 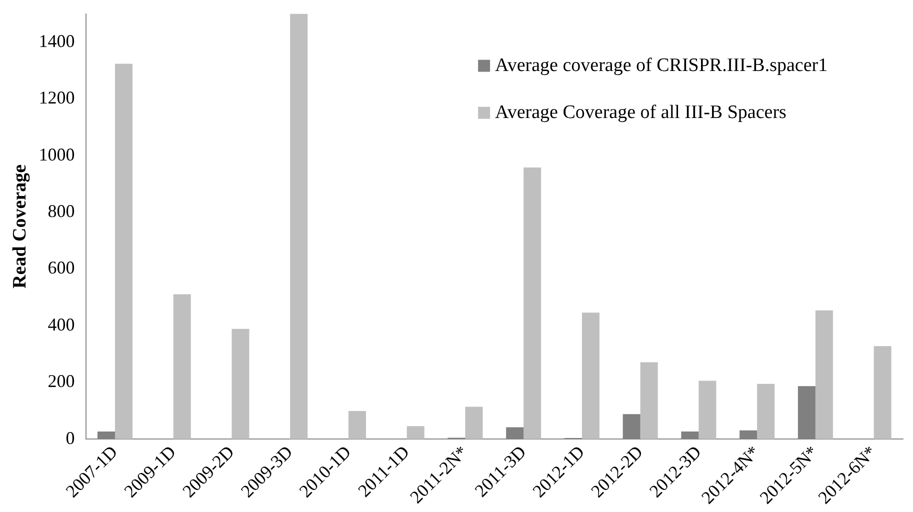 What do you see at coordinates (661, 65) in the screenshot?
I see `legend-label: Average coverage of CRISPR.III-B.spacer1` at bounding box center [661, 65].